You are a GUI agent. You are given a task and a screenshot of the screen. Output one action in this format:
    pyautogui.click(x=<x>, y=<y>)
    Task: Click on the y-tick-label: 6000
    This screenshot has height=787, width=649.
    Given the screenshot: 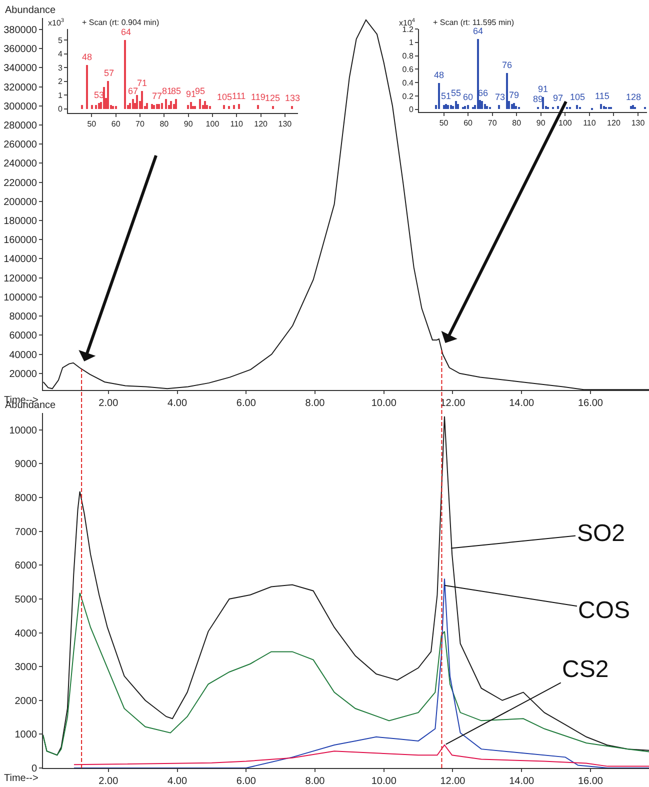 What is the action you would take?
    pyautogui.click(x=26, y=566)
    